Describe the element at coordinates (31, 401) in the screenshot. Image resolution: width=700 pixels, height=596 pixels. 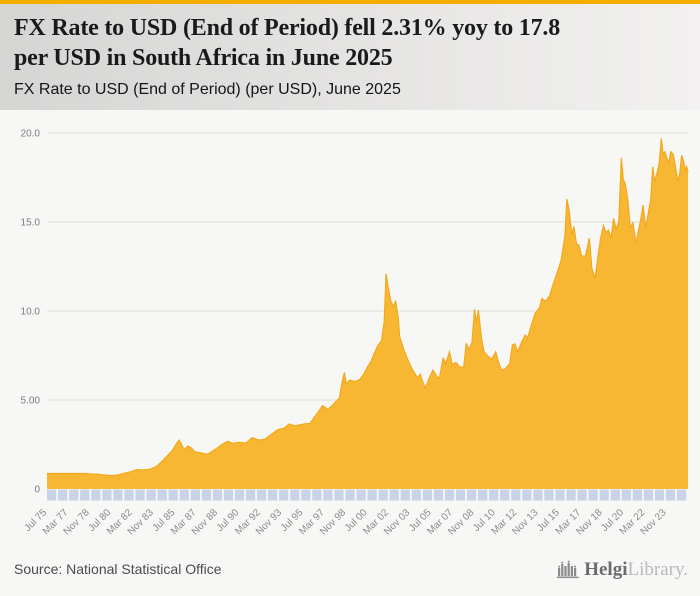
I see `y-axis-tick-label: 5.00` at that location.